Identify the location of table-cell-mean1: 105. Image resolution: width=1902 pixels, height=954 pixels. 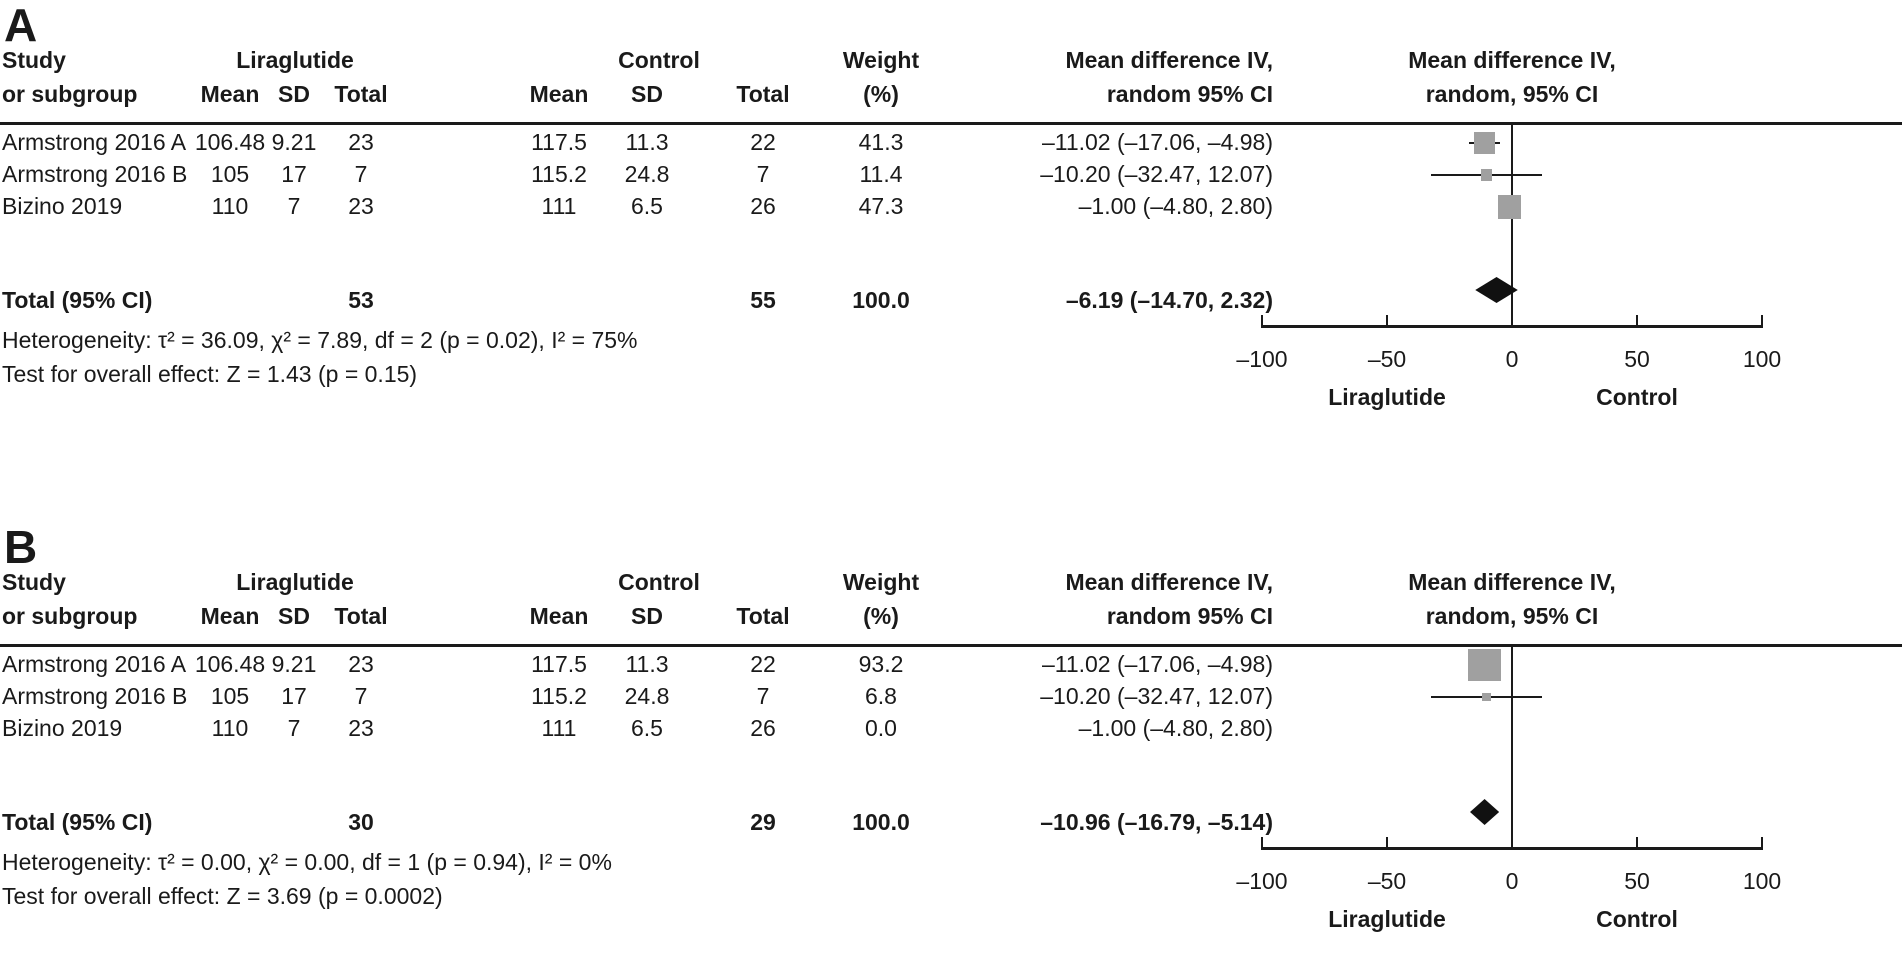
(230, 696).